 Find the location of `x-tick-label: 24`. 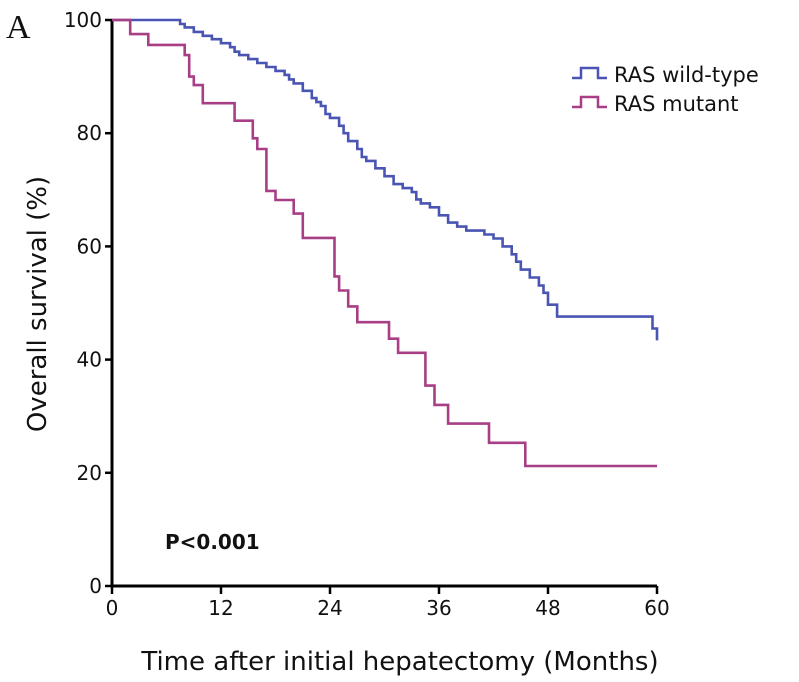

x-tick-label: 24 is located at coordinates (329, 608).